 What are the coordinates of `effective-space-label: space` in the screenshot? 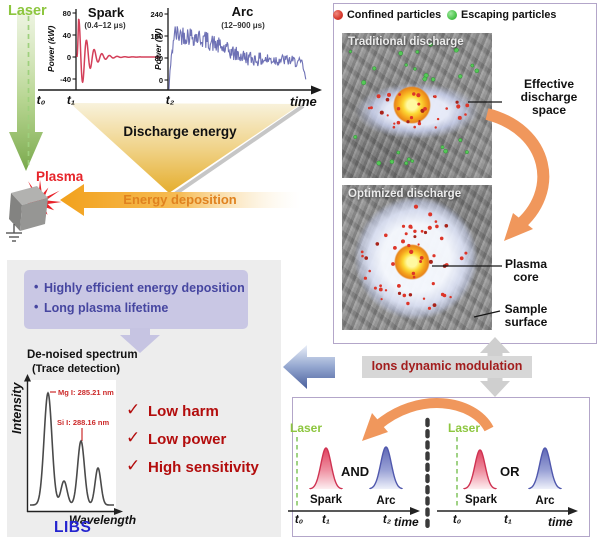 It's located at (549, 110).